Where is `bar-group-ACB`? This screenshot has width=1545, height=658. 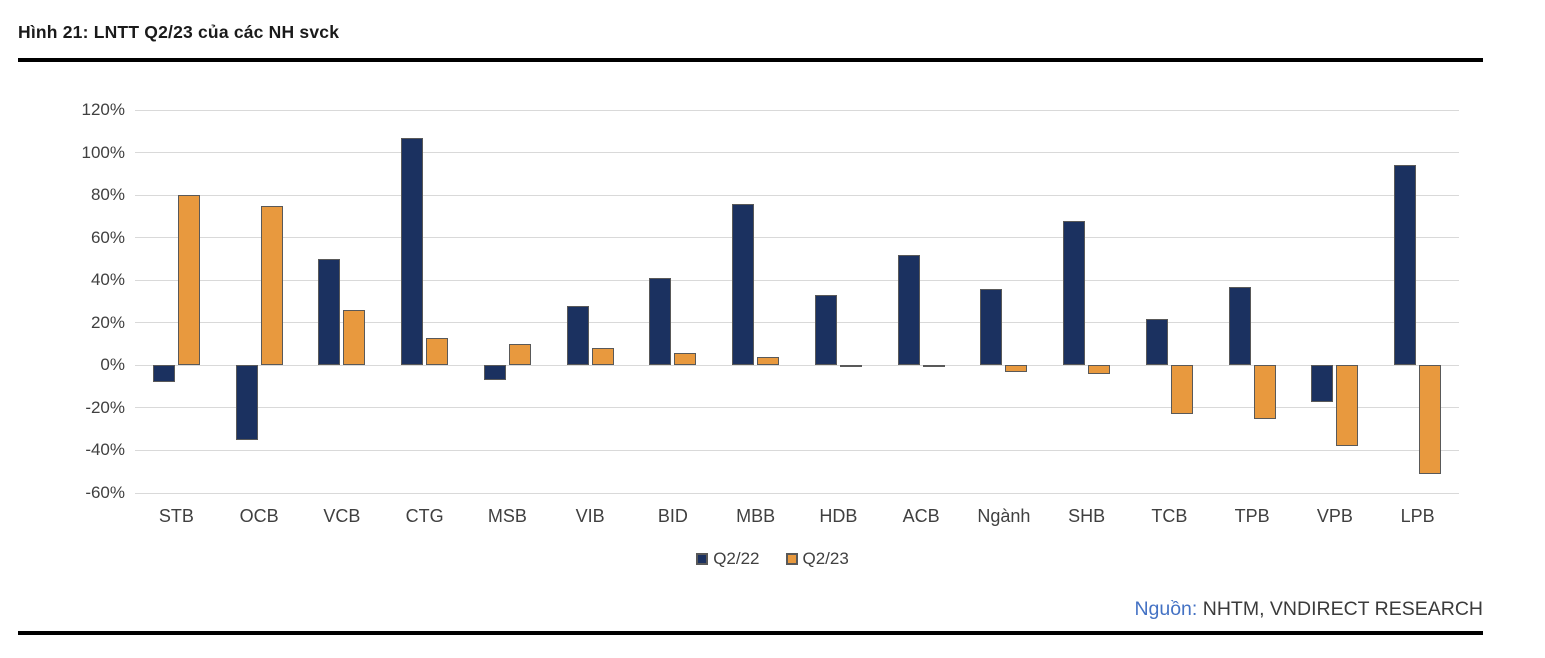
bar-group-ACB is located at coordinates (921, 301).